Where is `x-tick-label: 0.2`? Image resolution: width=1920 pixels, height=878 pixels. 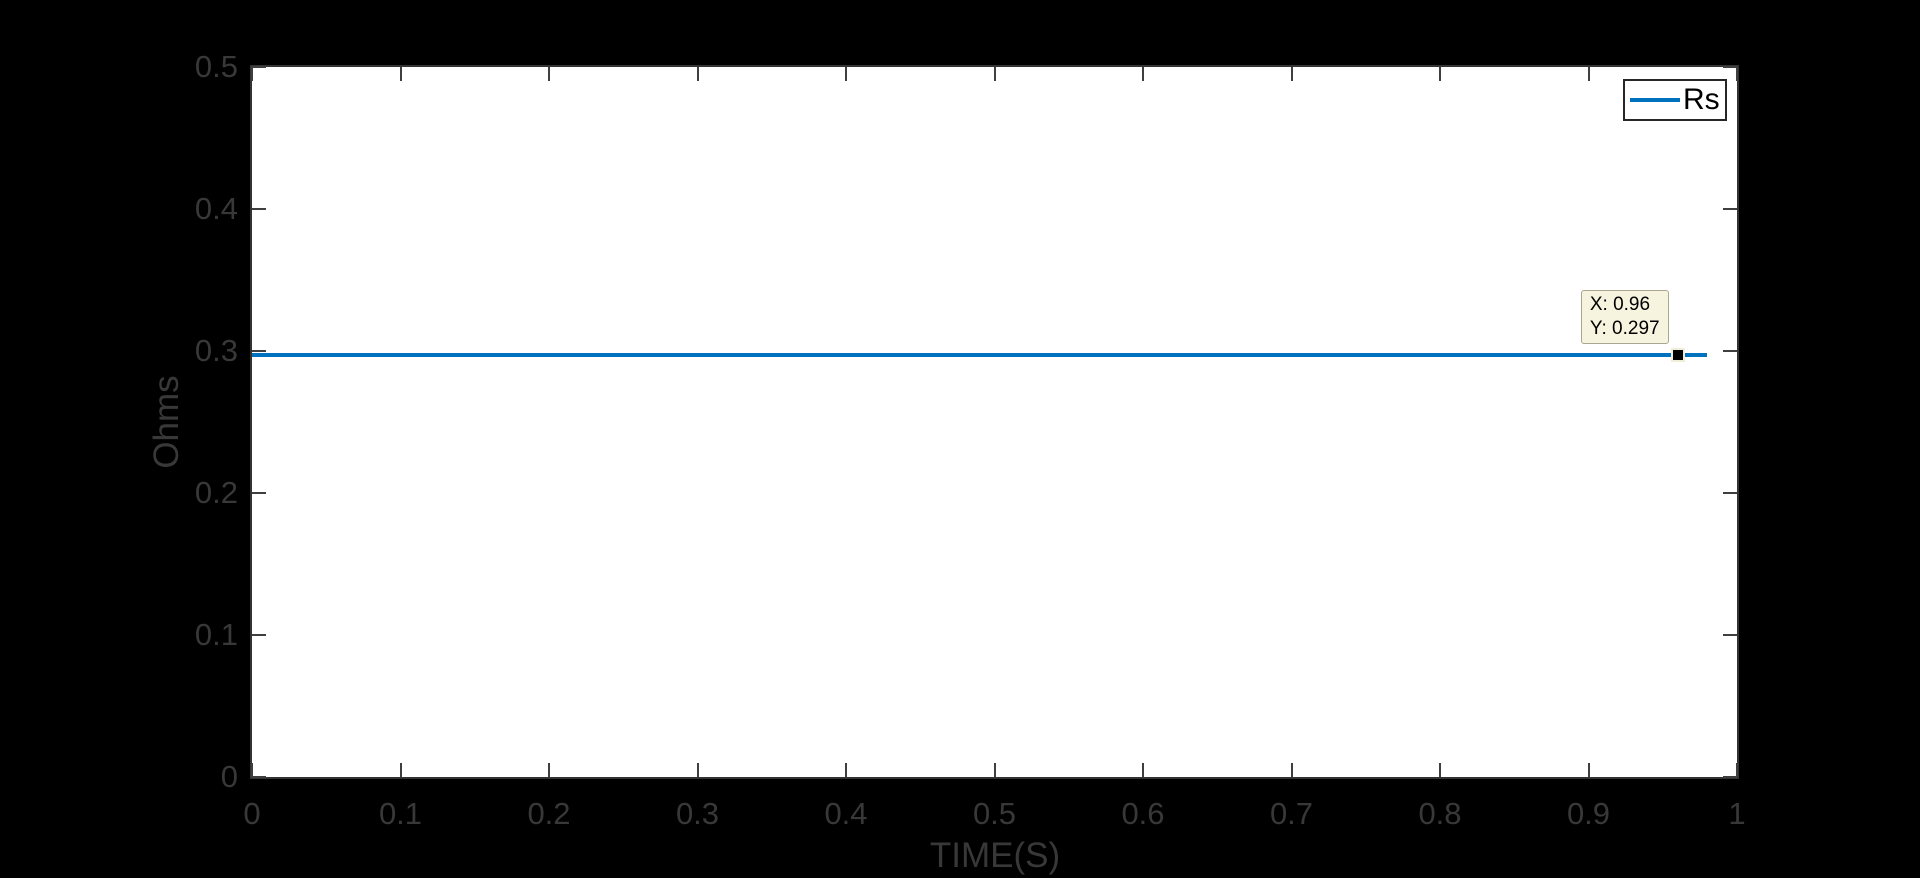 x-tick-label: 0.2 is located at coordinates (549, 813).